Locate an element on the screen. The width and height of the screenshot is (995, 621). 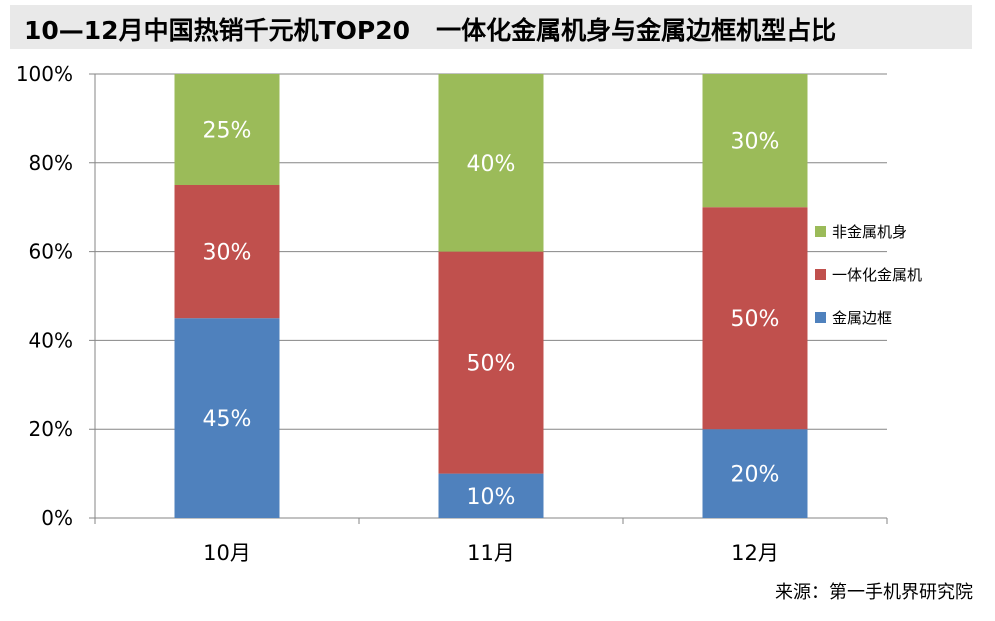
data-label: 40% is located at coordinates (491, 164).